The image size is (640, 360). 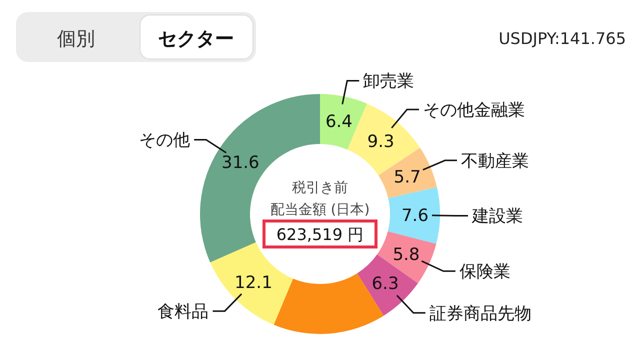 What do you see at coordinates (407, 178) in the screenshot?
I see `data-label: 5.7` at bounding box center [407, 178].